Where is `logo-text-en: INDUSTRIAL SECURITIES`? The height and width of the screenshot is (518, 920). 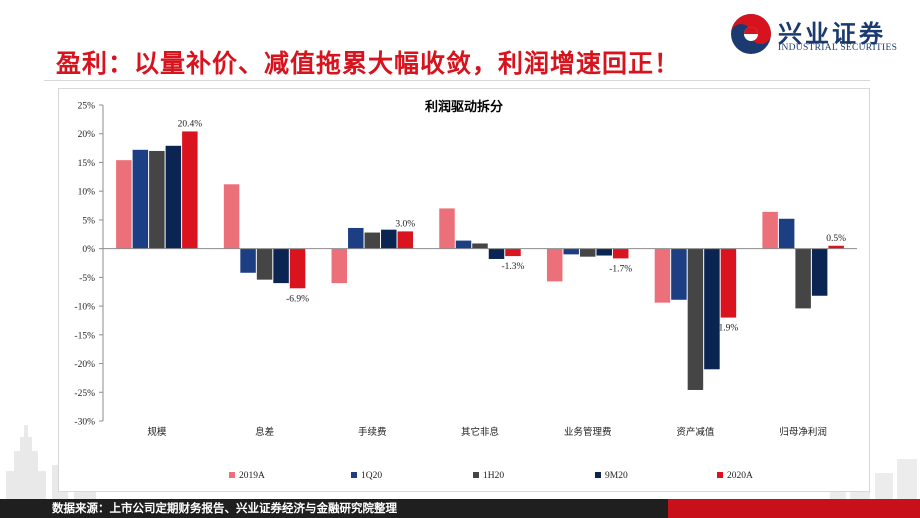 logo-text-en: INDUSTRIAL SECURITIES is located at coordinates (838, 48).